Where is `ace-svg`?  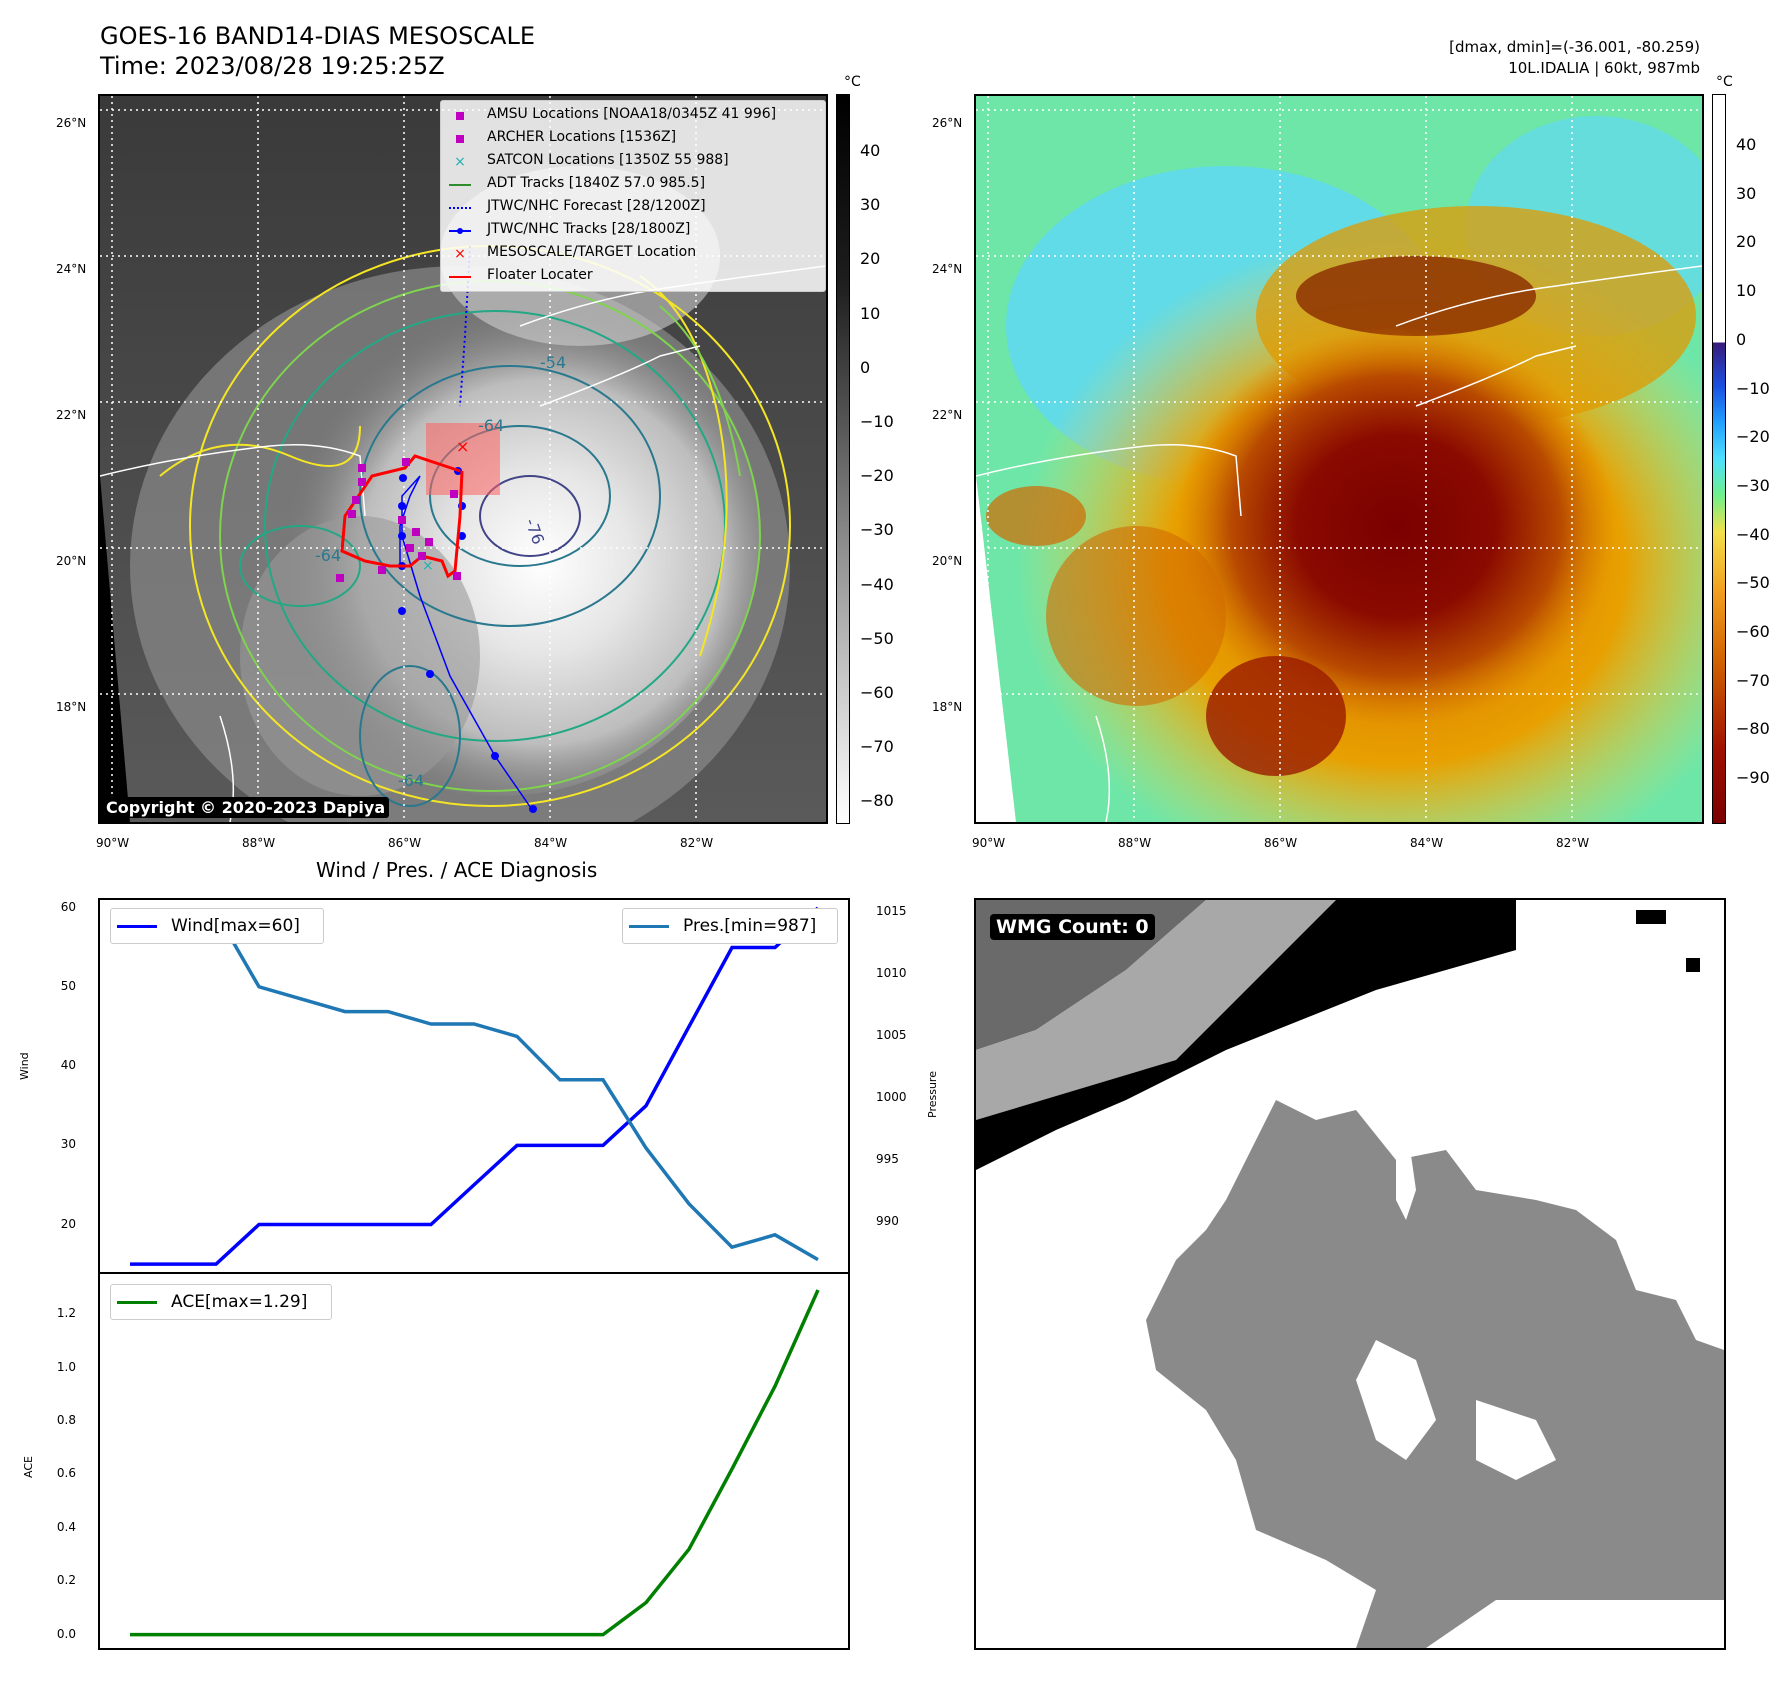 ace-svg is located at coordinates (475, 1463).